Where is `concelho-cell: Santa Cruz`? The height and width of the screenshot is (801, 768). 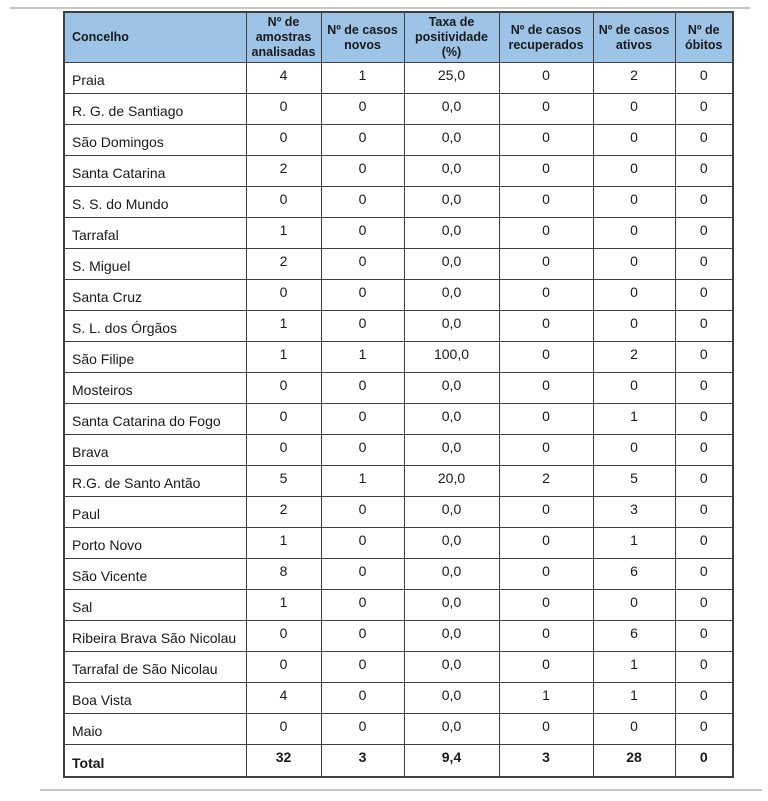
concelho-cell: Santa Cruz is located at coordinates (155, 295).